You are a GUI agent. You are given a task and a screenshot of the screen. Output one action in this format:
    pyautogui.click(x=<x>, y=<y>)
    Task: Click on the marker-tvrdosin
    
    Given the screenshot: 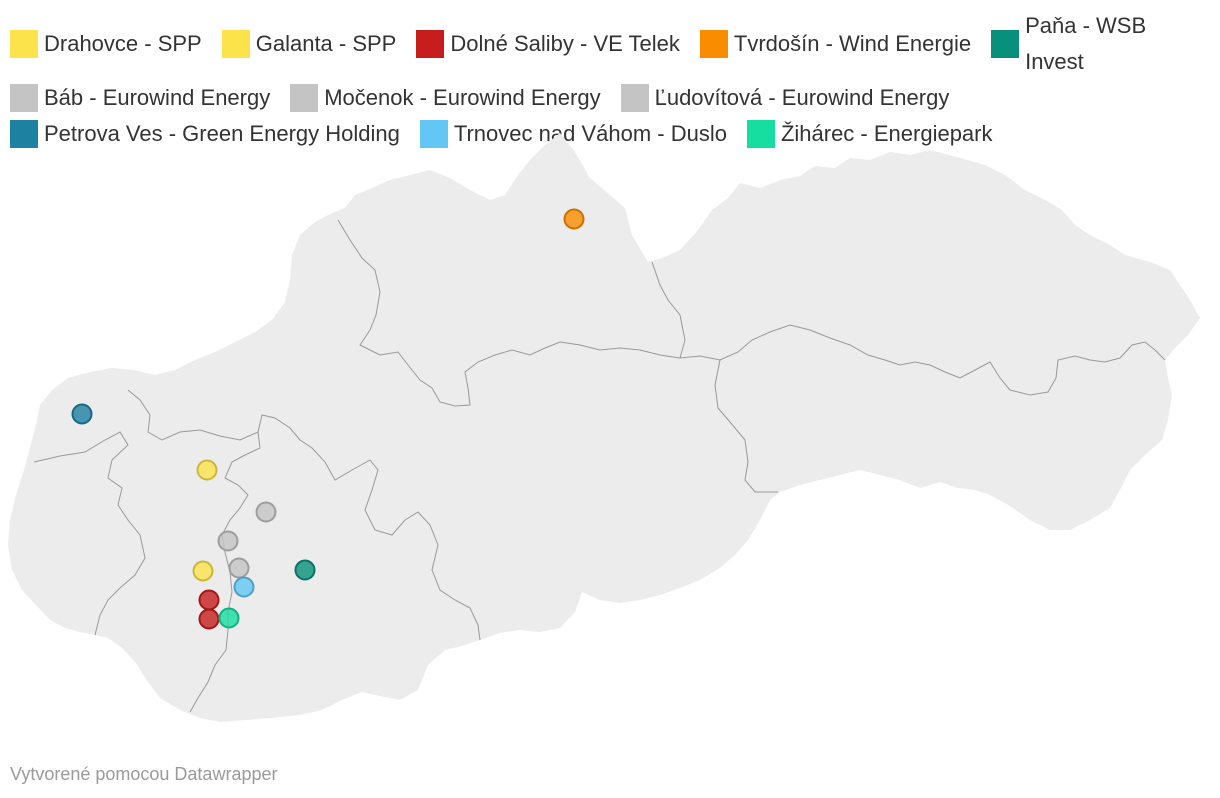 What is the action you would take?
    pyautogui.click(x=574, y=219)
    